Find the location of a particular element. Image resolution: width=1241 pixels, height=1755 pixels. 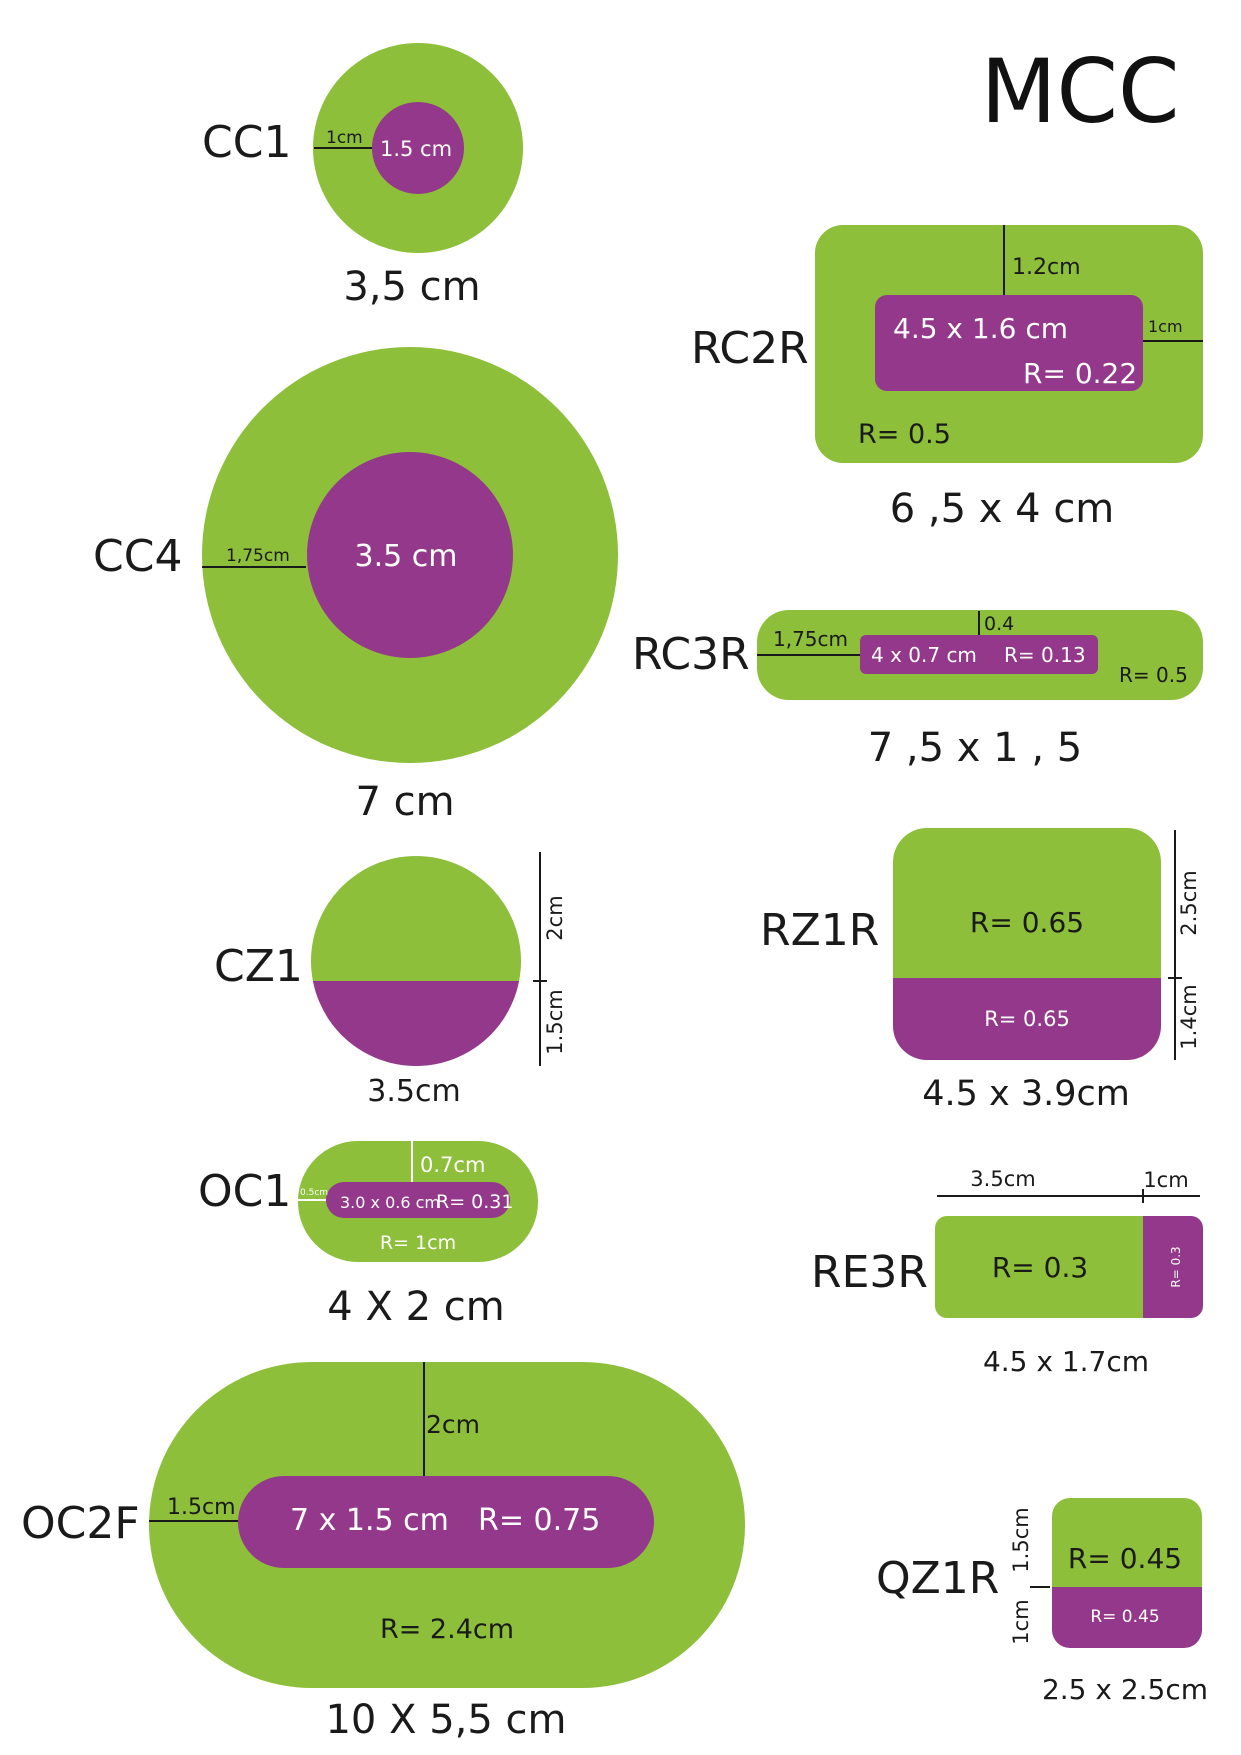

rc2r-inner-shape is located at coordinates (1009, 343).